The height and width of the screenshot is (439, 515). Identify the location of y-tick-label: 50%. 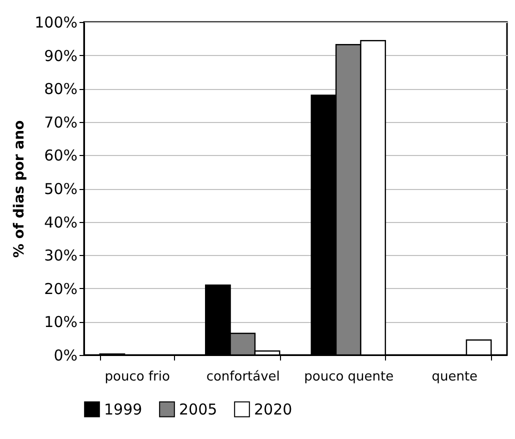
(61, 189).